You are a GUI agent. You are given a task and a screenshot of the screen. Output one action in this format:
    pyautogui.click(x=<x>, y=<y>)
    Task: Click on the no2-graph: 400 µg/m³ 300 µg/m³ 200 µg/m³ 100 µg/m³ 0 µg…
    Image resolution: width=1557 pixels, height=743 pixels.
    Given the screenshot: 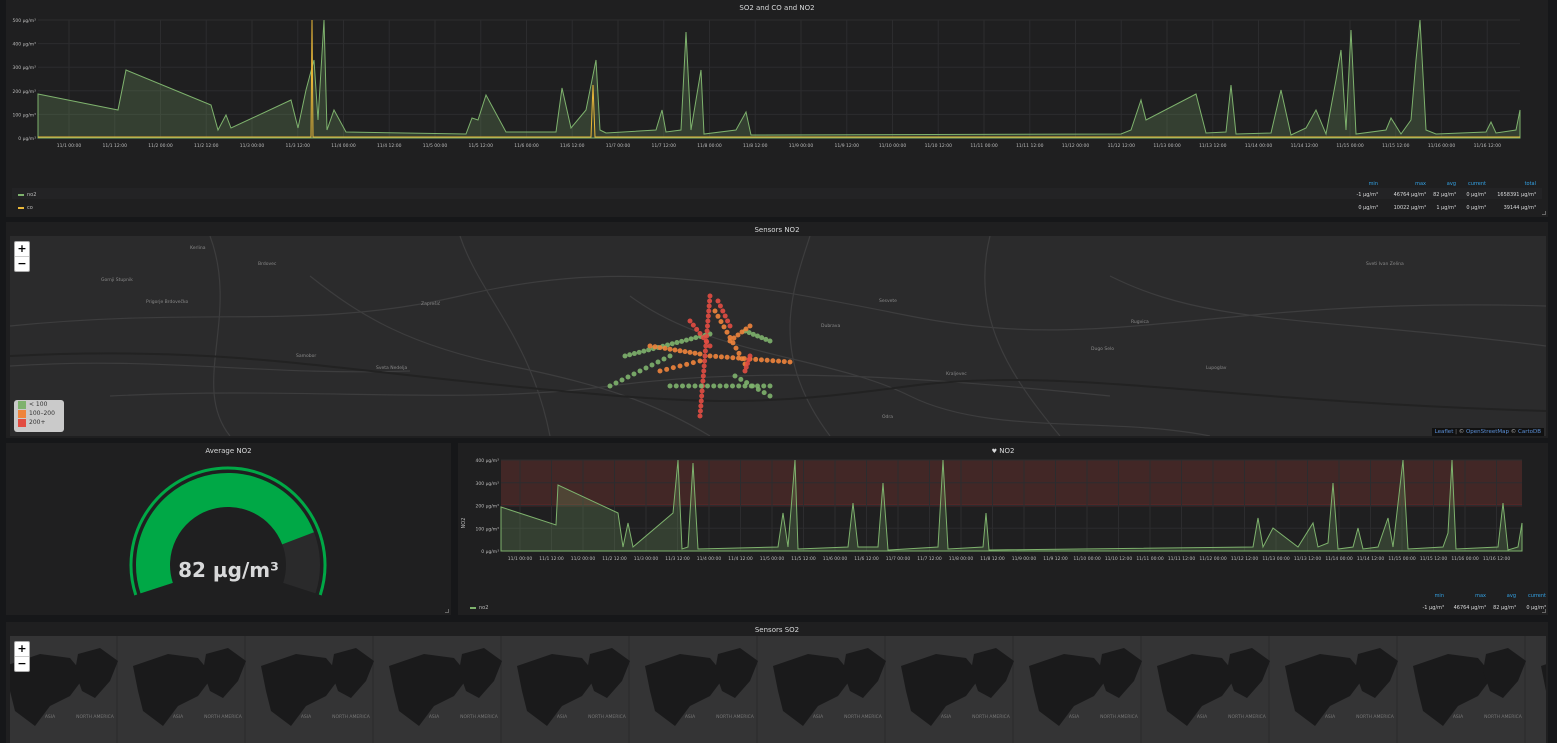 What is the action you would take?
    pyautogui.click(x=1003, y=503)
    